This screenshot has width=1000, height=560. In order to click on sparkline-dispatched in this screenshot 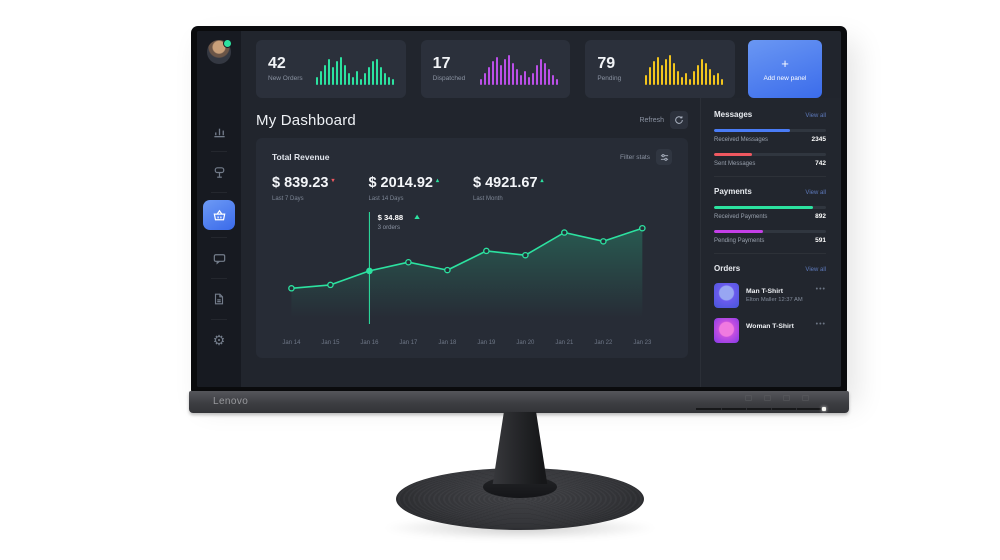, I will do `click(519, 69)`.